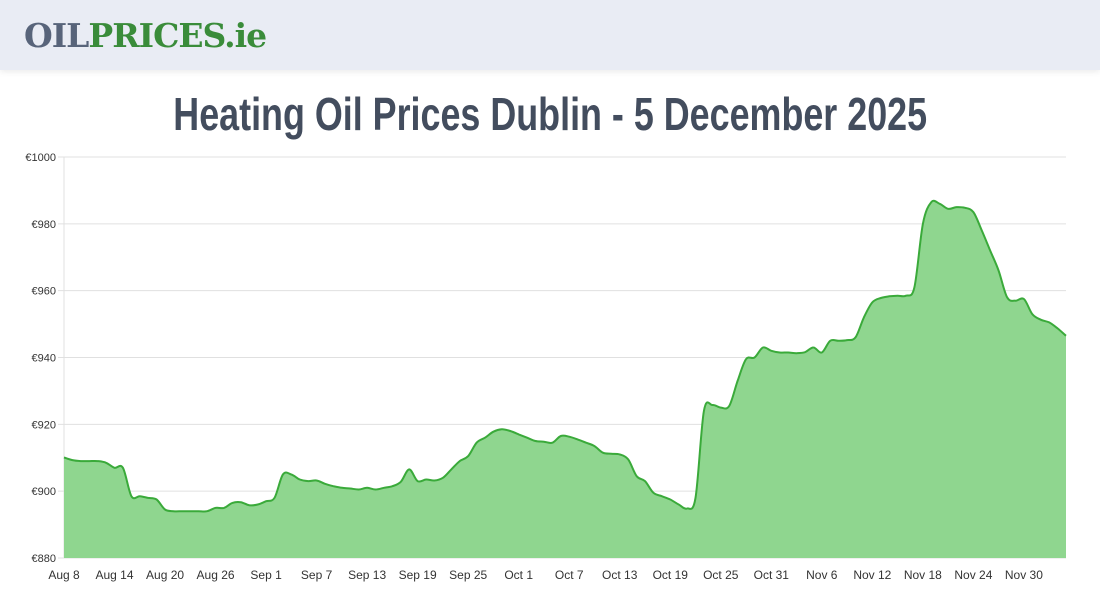  What do you see at coordinates (56, 35) in the screenshot?
I see `logo-text-oil: OIL` at bounding box center [56, 35].